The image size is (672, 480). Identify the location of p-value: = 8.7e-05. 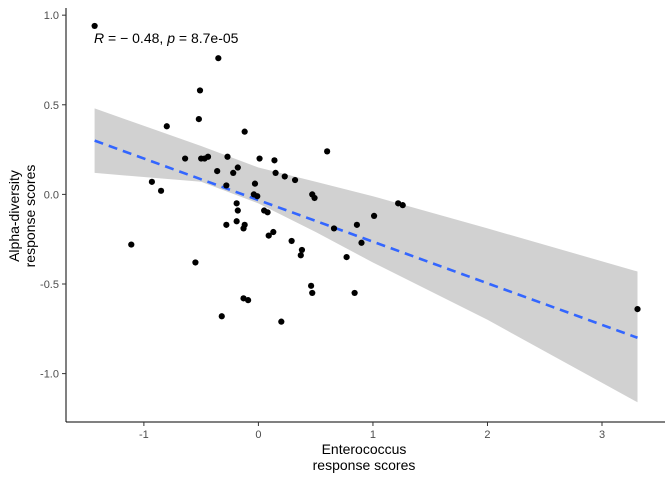
(207, 38).